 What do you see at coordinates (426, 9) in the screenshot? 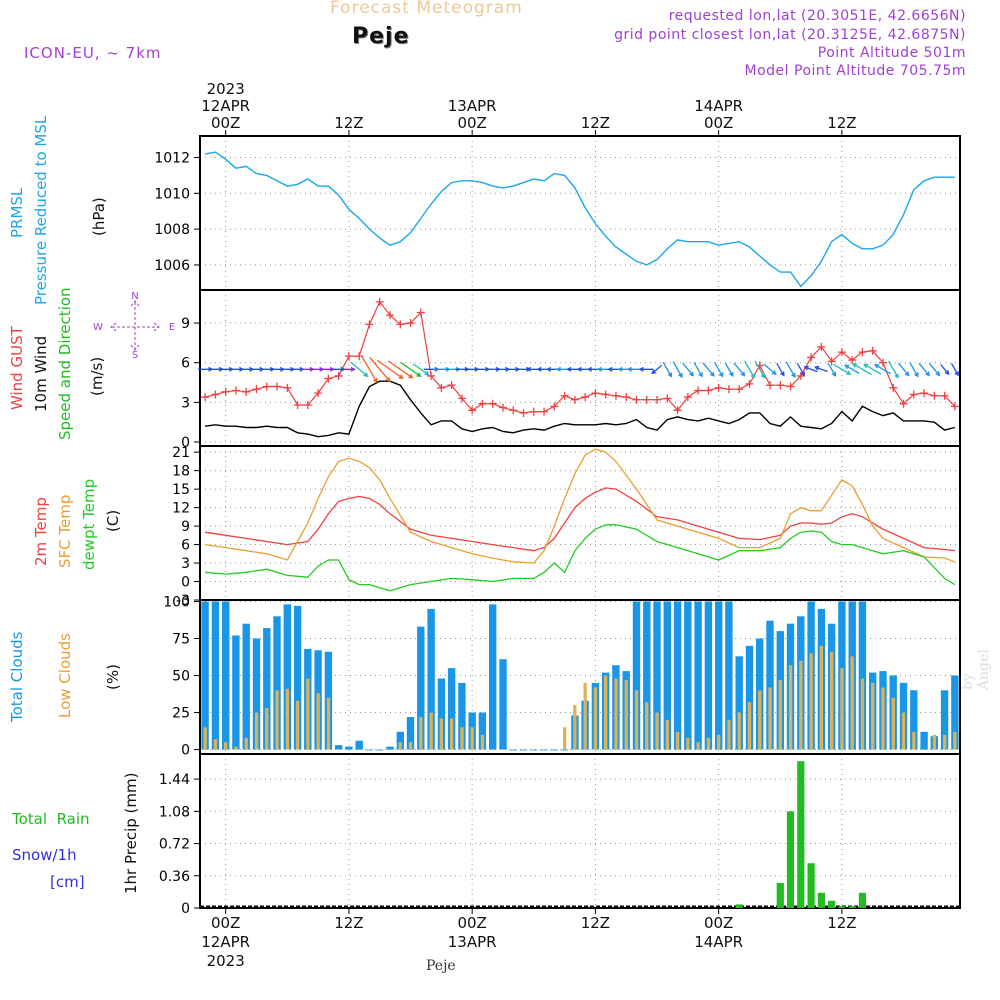
I see `app-title: Forecast Meteogram` at bounding box center [426, 9].